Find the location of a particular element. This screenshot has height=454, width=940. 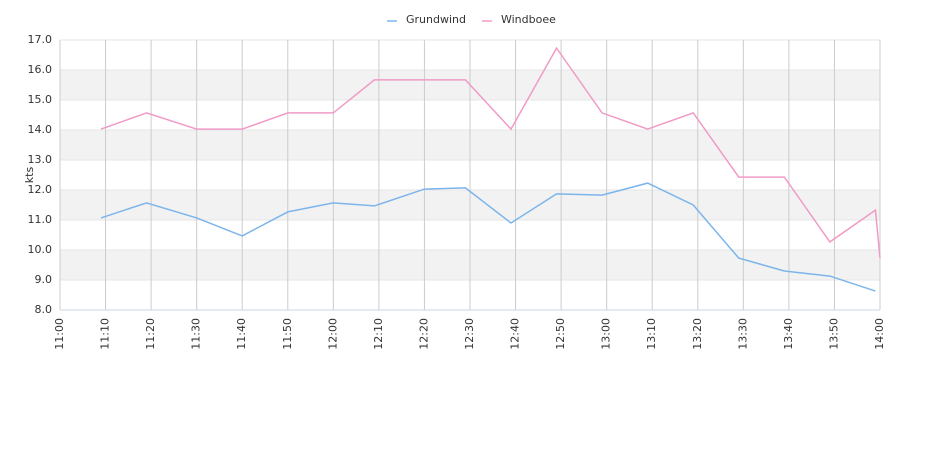

x-tick-label: 11:50 is located at coordinates (287, 334).